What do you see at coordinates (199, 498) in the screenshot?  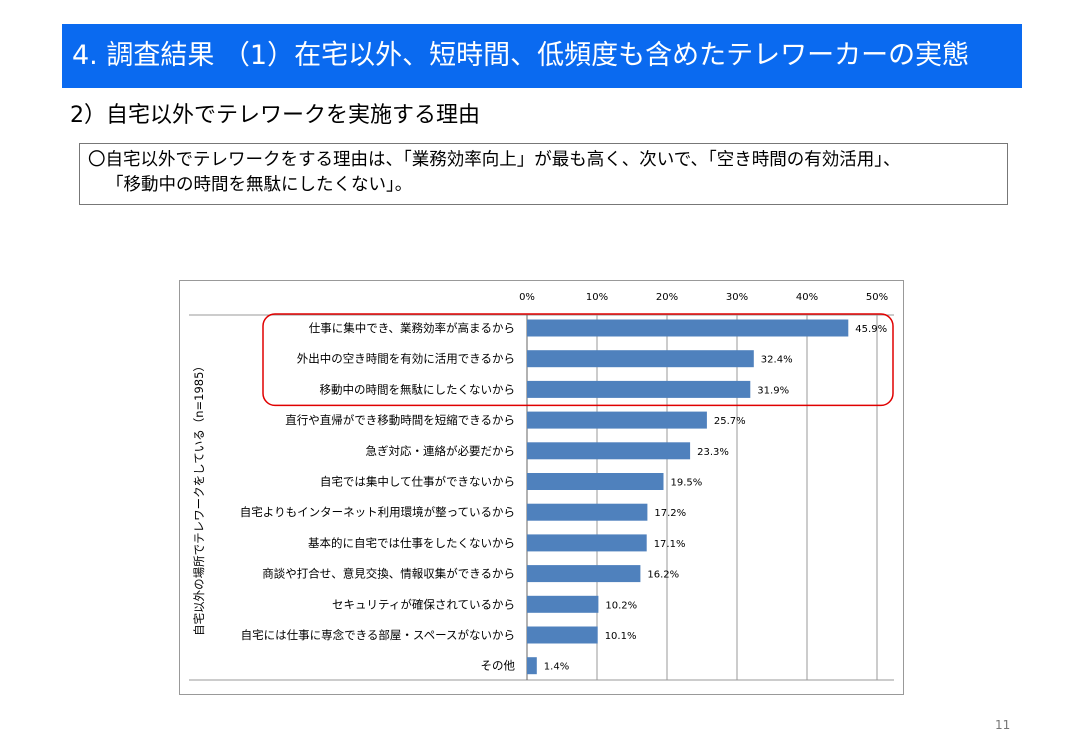 I see `y-axis-label: 自宅以外の場所でテレワークをしている（n=1985）` at bounding box center [199, 498].